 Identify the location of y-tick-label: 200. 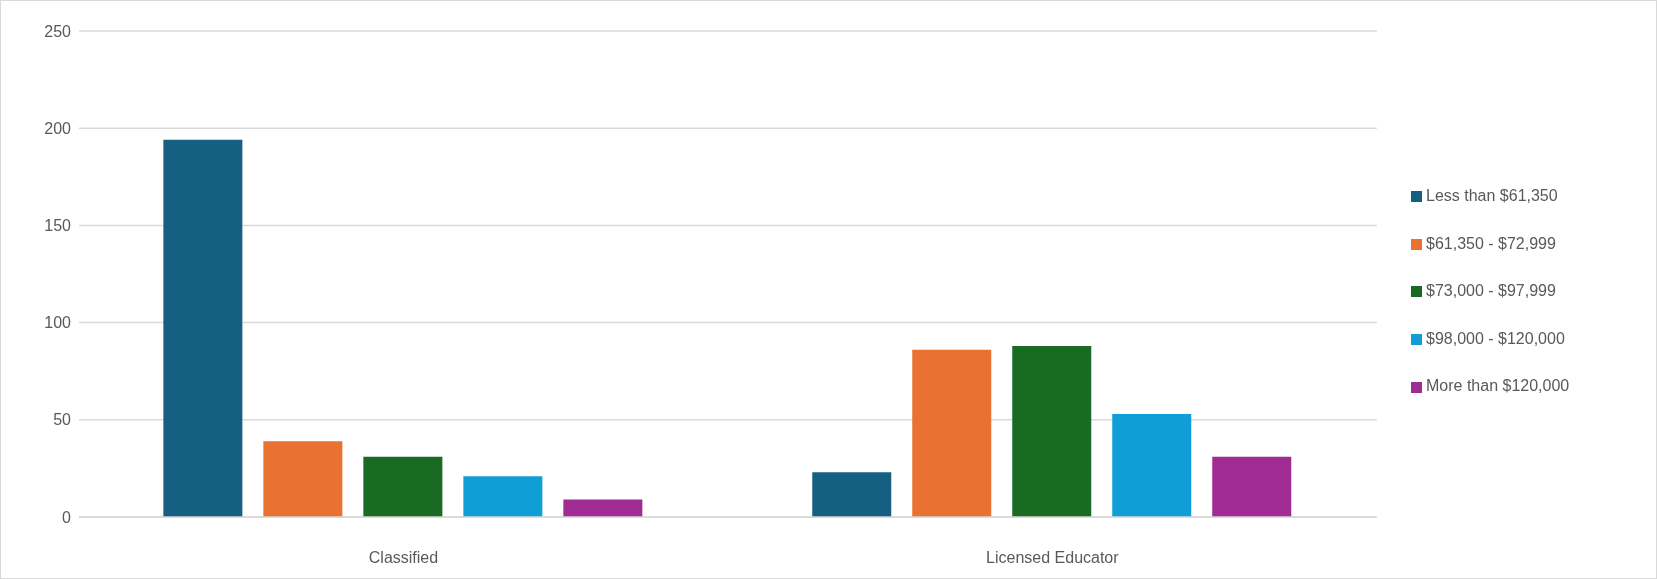
(58, 128).